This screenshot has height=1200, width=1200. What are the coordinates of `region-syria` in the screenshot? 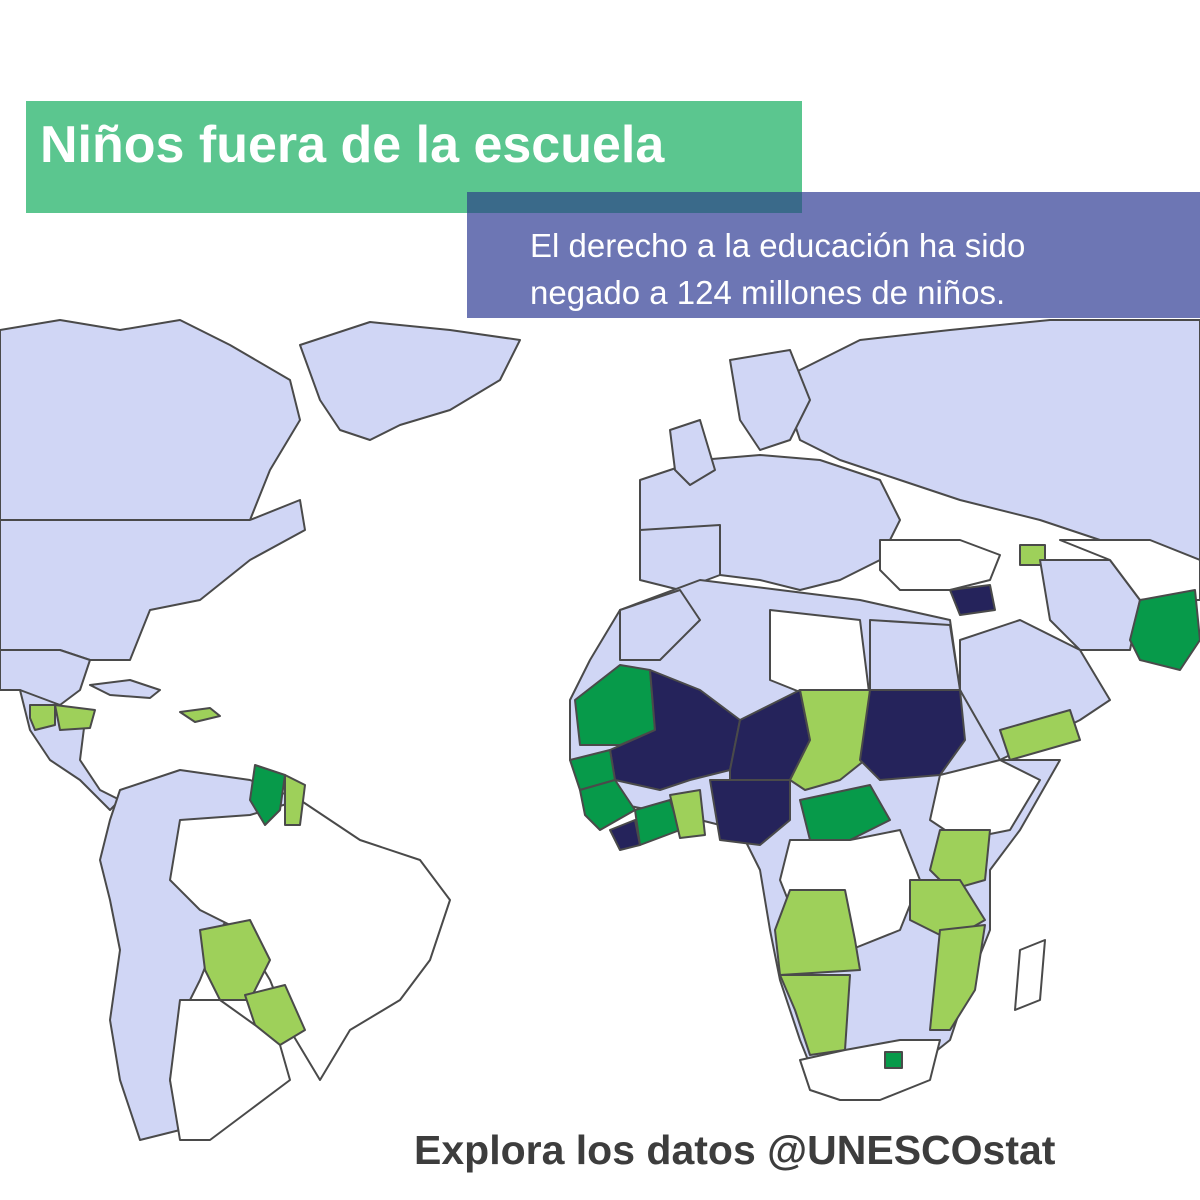 It's located at (972, 600).